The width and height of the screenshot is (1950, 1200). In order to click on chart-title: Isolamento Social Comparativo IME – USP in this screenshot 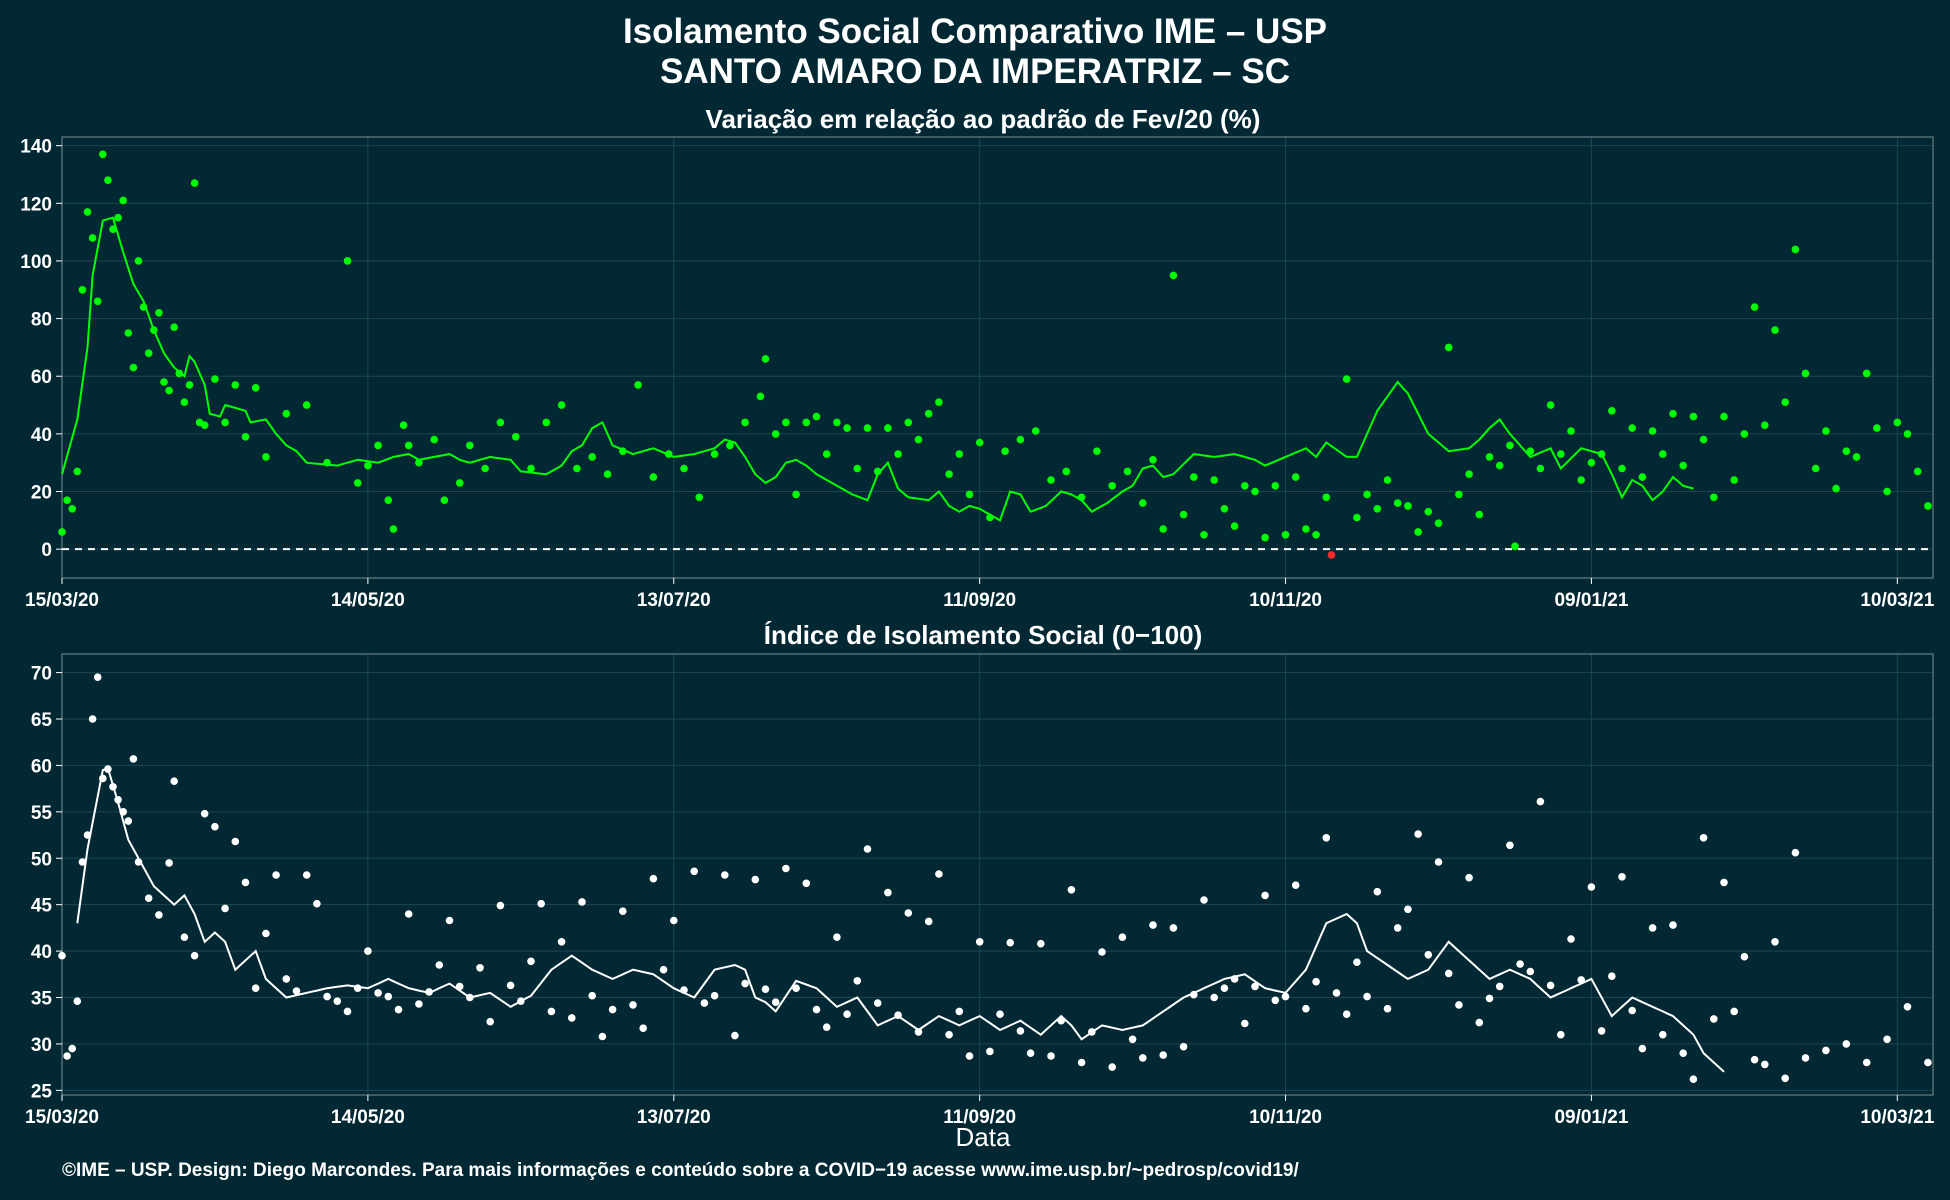, I will do `click(975, 31)`.